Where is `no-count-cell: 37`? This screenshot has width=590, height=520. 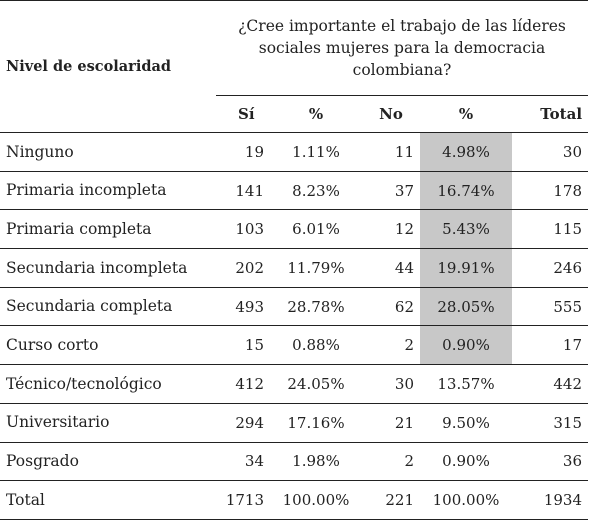 no-count-cell: 37 is located at coordinates (391, 191).